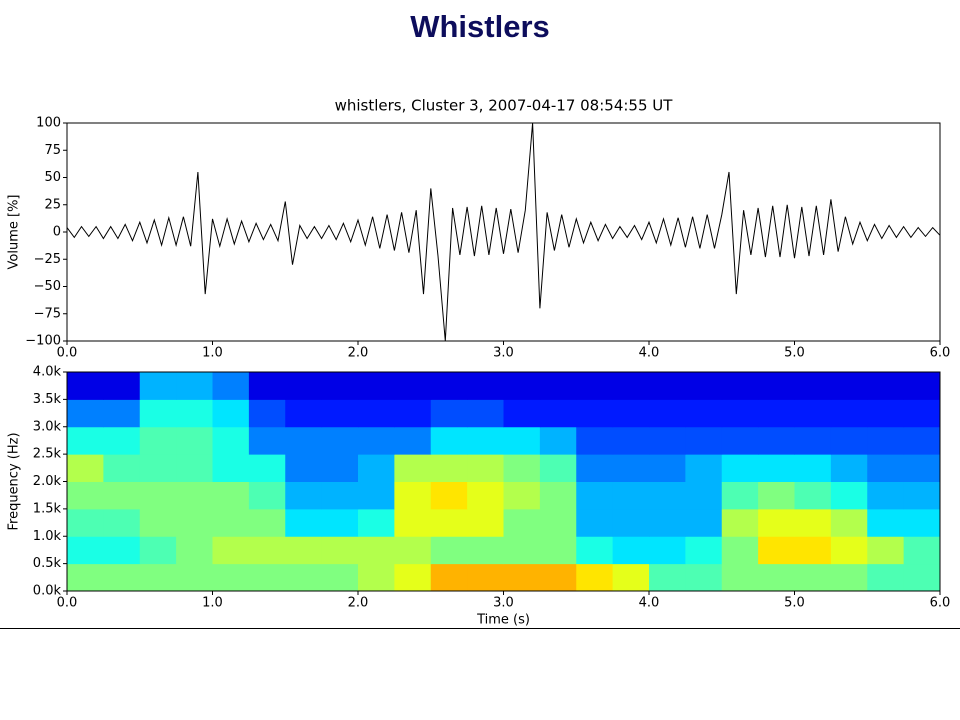 The height and width of the screenshot is (720, 960). I want to click on y-tick-label: 0, so click(57, 232).